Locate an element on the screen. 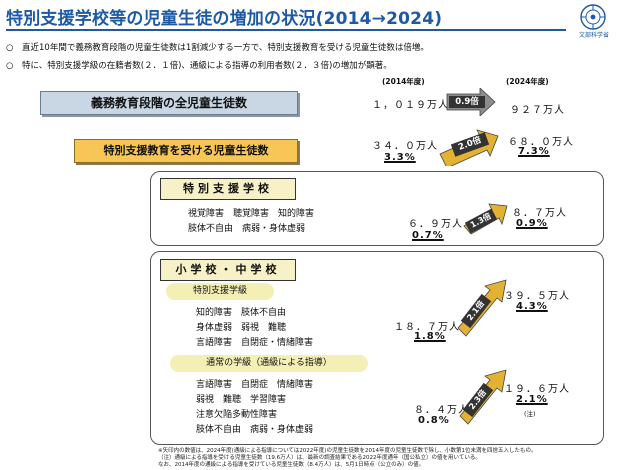 This screenshot has width=618, height=470. title-underline is located at coordinates (286, 30).